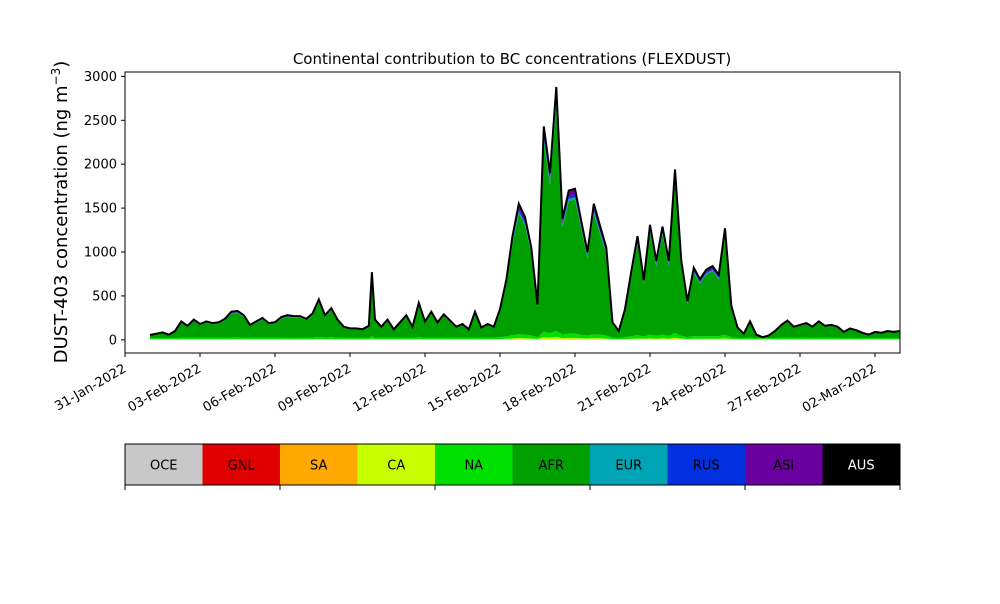 This screenshot has height=604, width=1000. I want to click on legend-frame, so click(512, 464).